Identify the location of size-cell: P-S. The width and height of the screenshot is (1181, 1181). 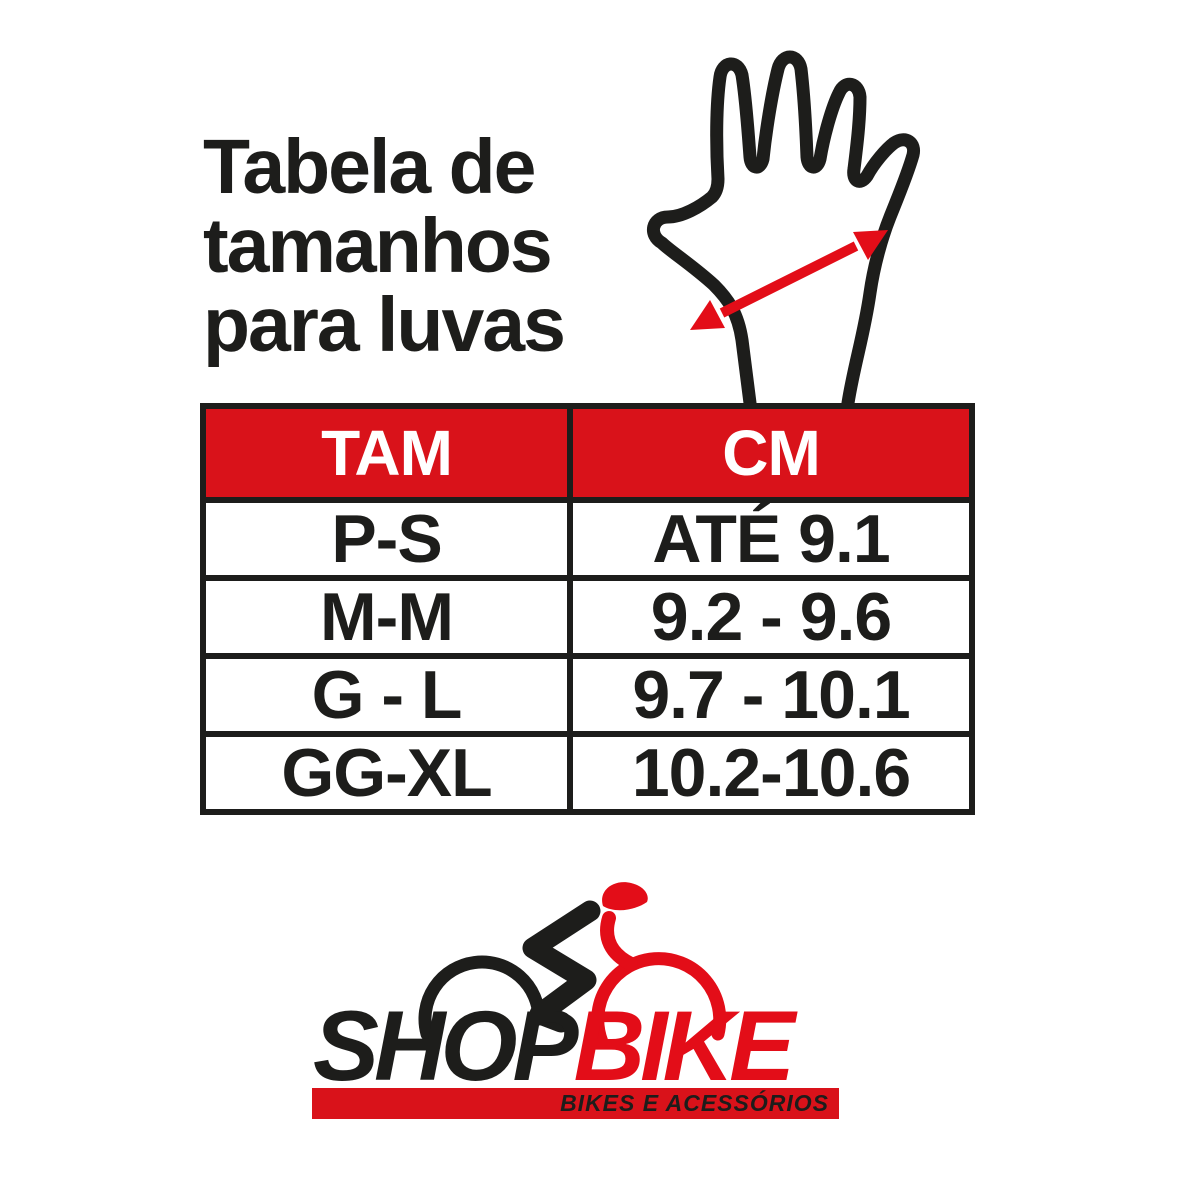
(386, 537).